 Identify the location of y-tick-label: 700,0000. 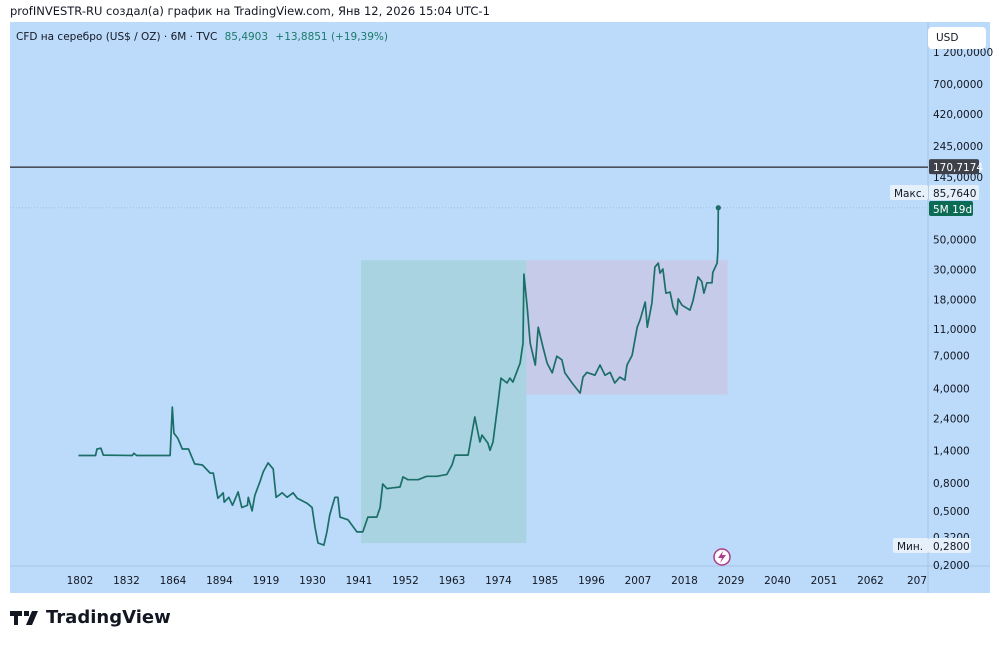
(958, 85).